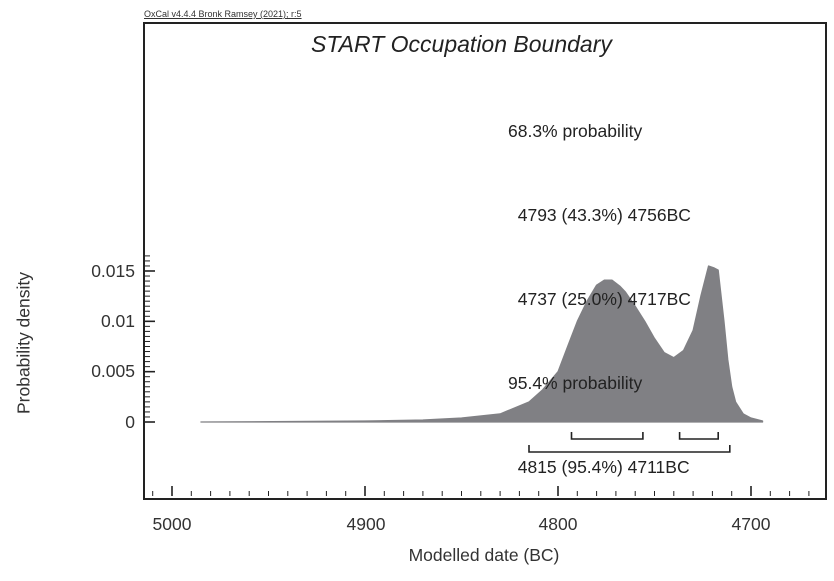  What do you see at coordinates (366, 524) in the screenshot?
I see `x-tick-label-4900: 4900` at bounding box center [366, 524].